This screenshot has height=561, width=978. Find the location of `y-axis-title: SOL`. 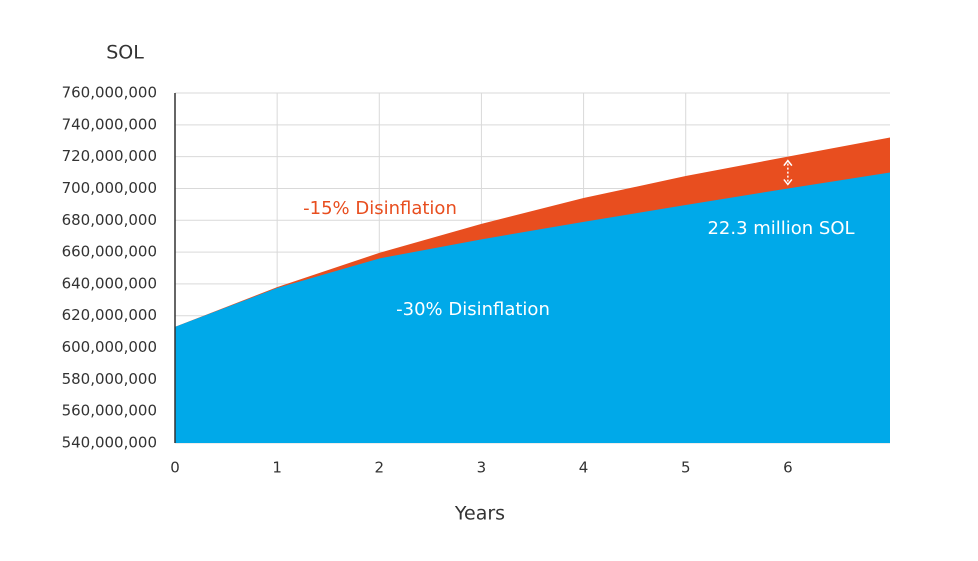

y-axis-title: SOL is located at coordinates (125, 53).